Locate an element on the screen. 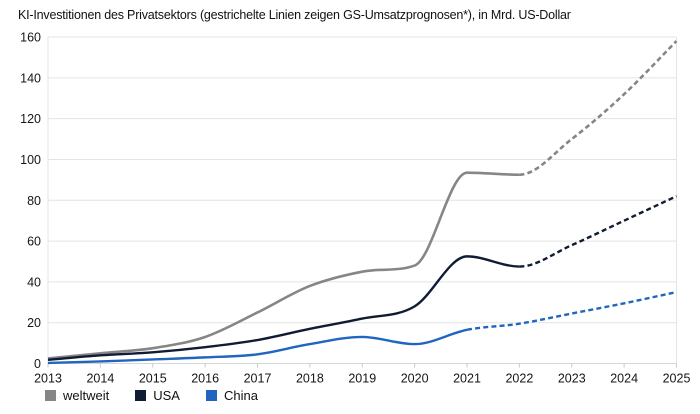 This screenshot has height=414, width=700. x-axis-tick-label: 2019 is located at coordinates (362, 379).